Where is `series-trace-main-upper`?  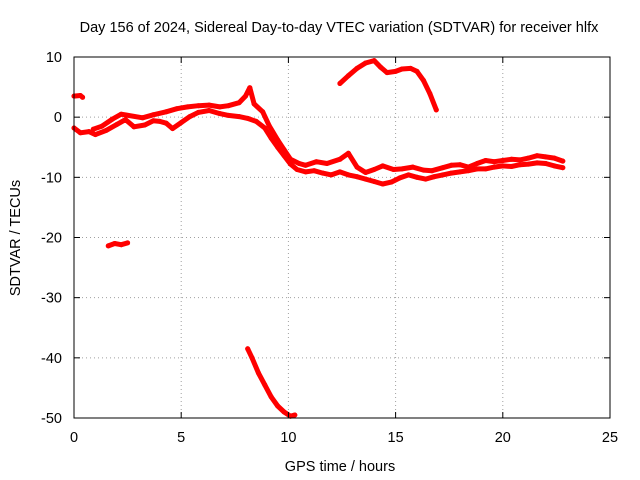 series-trace-main-upper is located at coordinates (328, 130).